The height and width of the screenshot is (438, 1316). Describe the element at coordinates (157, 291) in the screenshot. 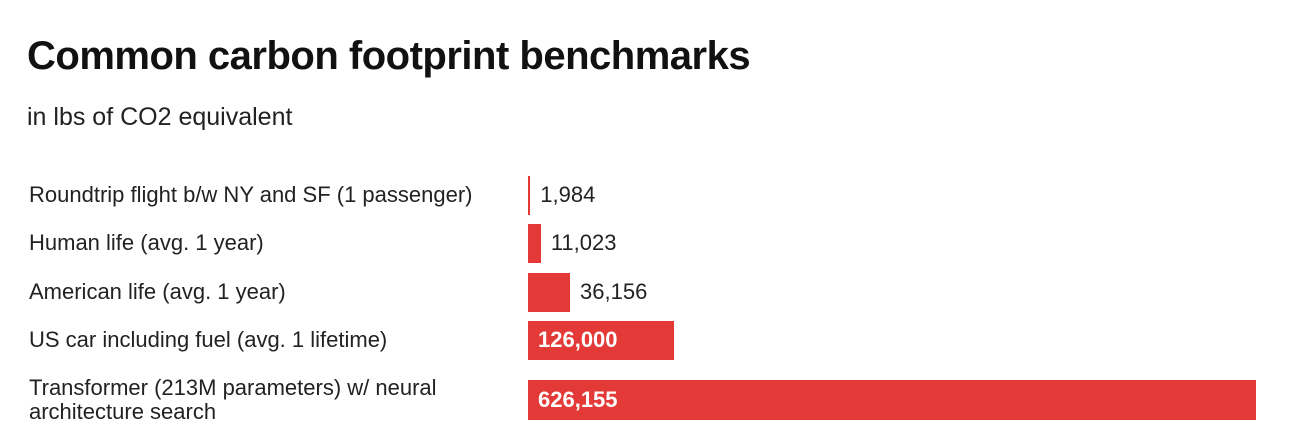

I see `category-label: American life (avg. 1 year)` at that location.